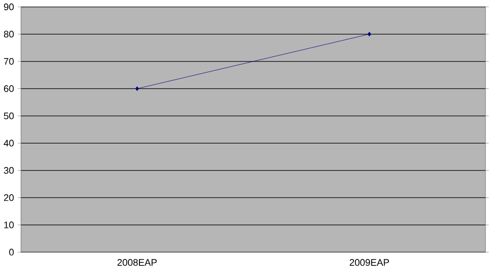 The image size is (489, 269). What do you see at coordinates (9, 116) in the screenshot?
I see `y-tick-label: 50` at bounding box center [9, 116].